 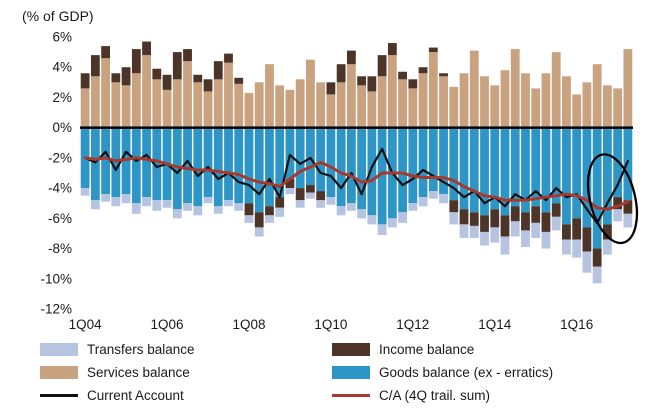 I want to click on legend-item-services: Services balance, so click(x=186, y=372).